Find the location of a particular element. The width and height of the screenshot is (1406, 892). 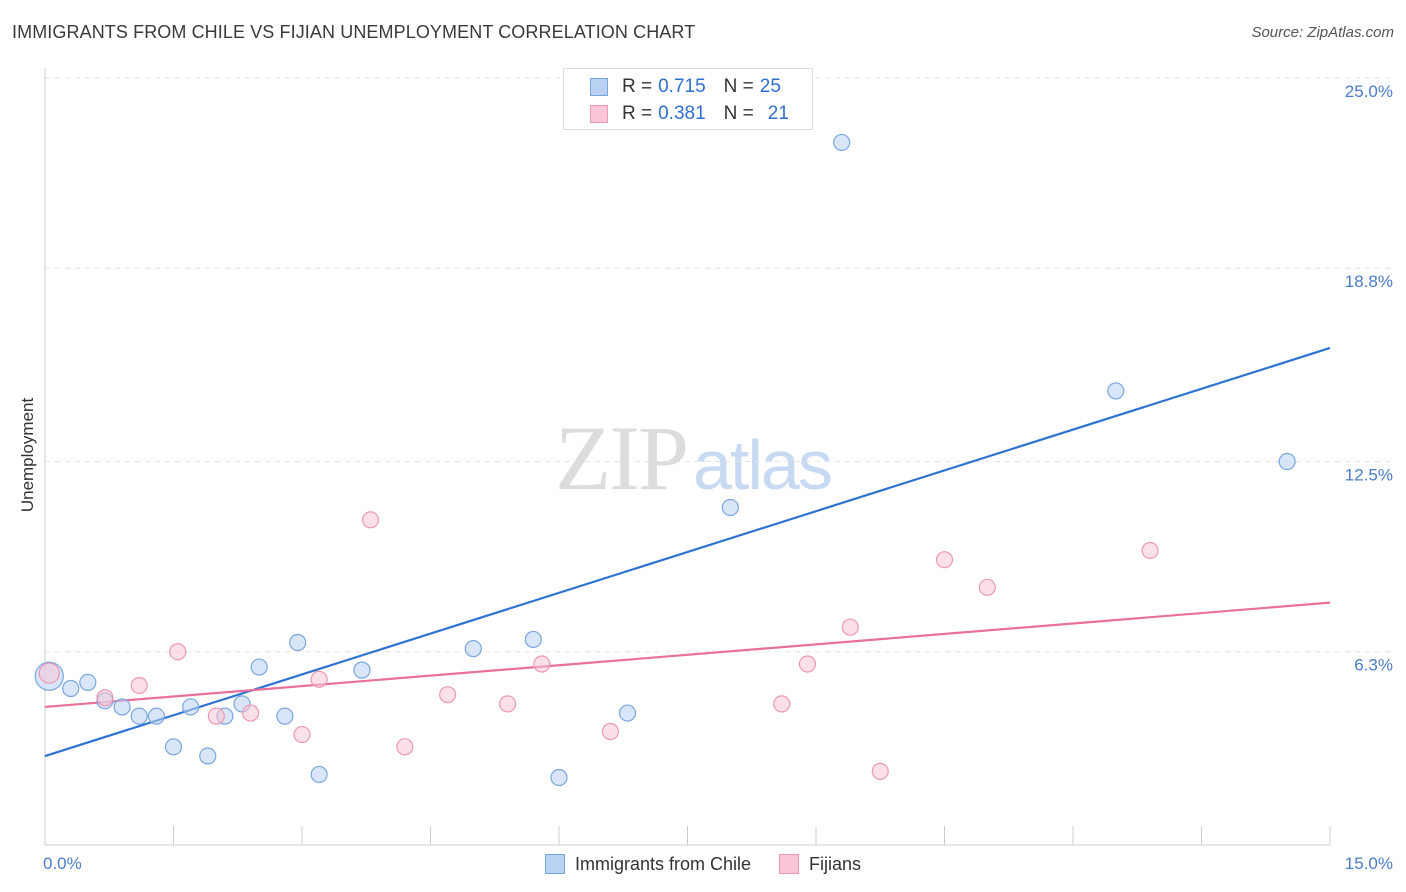

legend-n-value: 25 is located at coordinates (770, 86).